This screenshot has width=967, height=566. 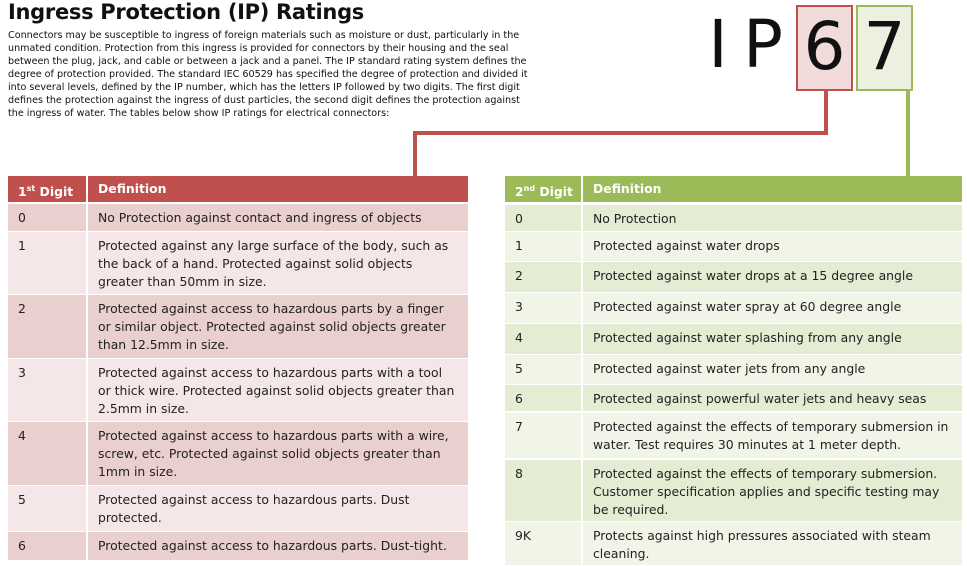 I want to click on digit-cell: 8, so click(x=544, y=490).